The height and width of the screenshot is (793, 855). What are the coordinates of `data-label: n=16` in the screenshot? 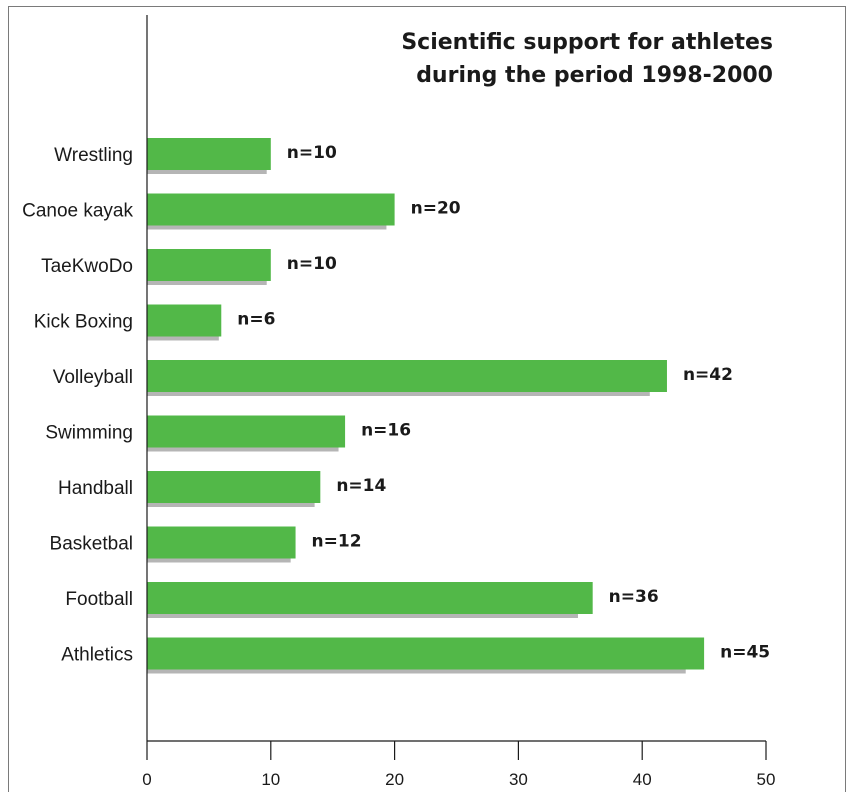 It's located at (386, 431).